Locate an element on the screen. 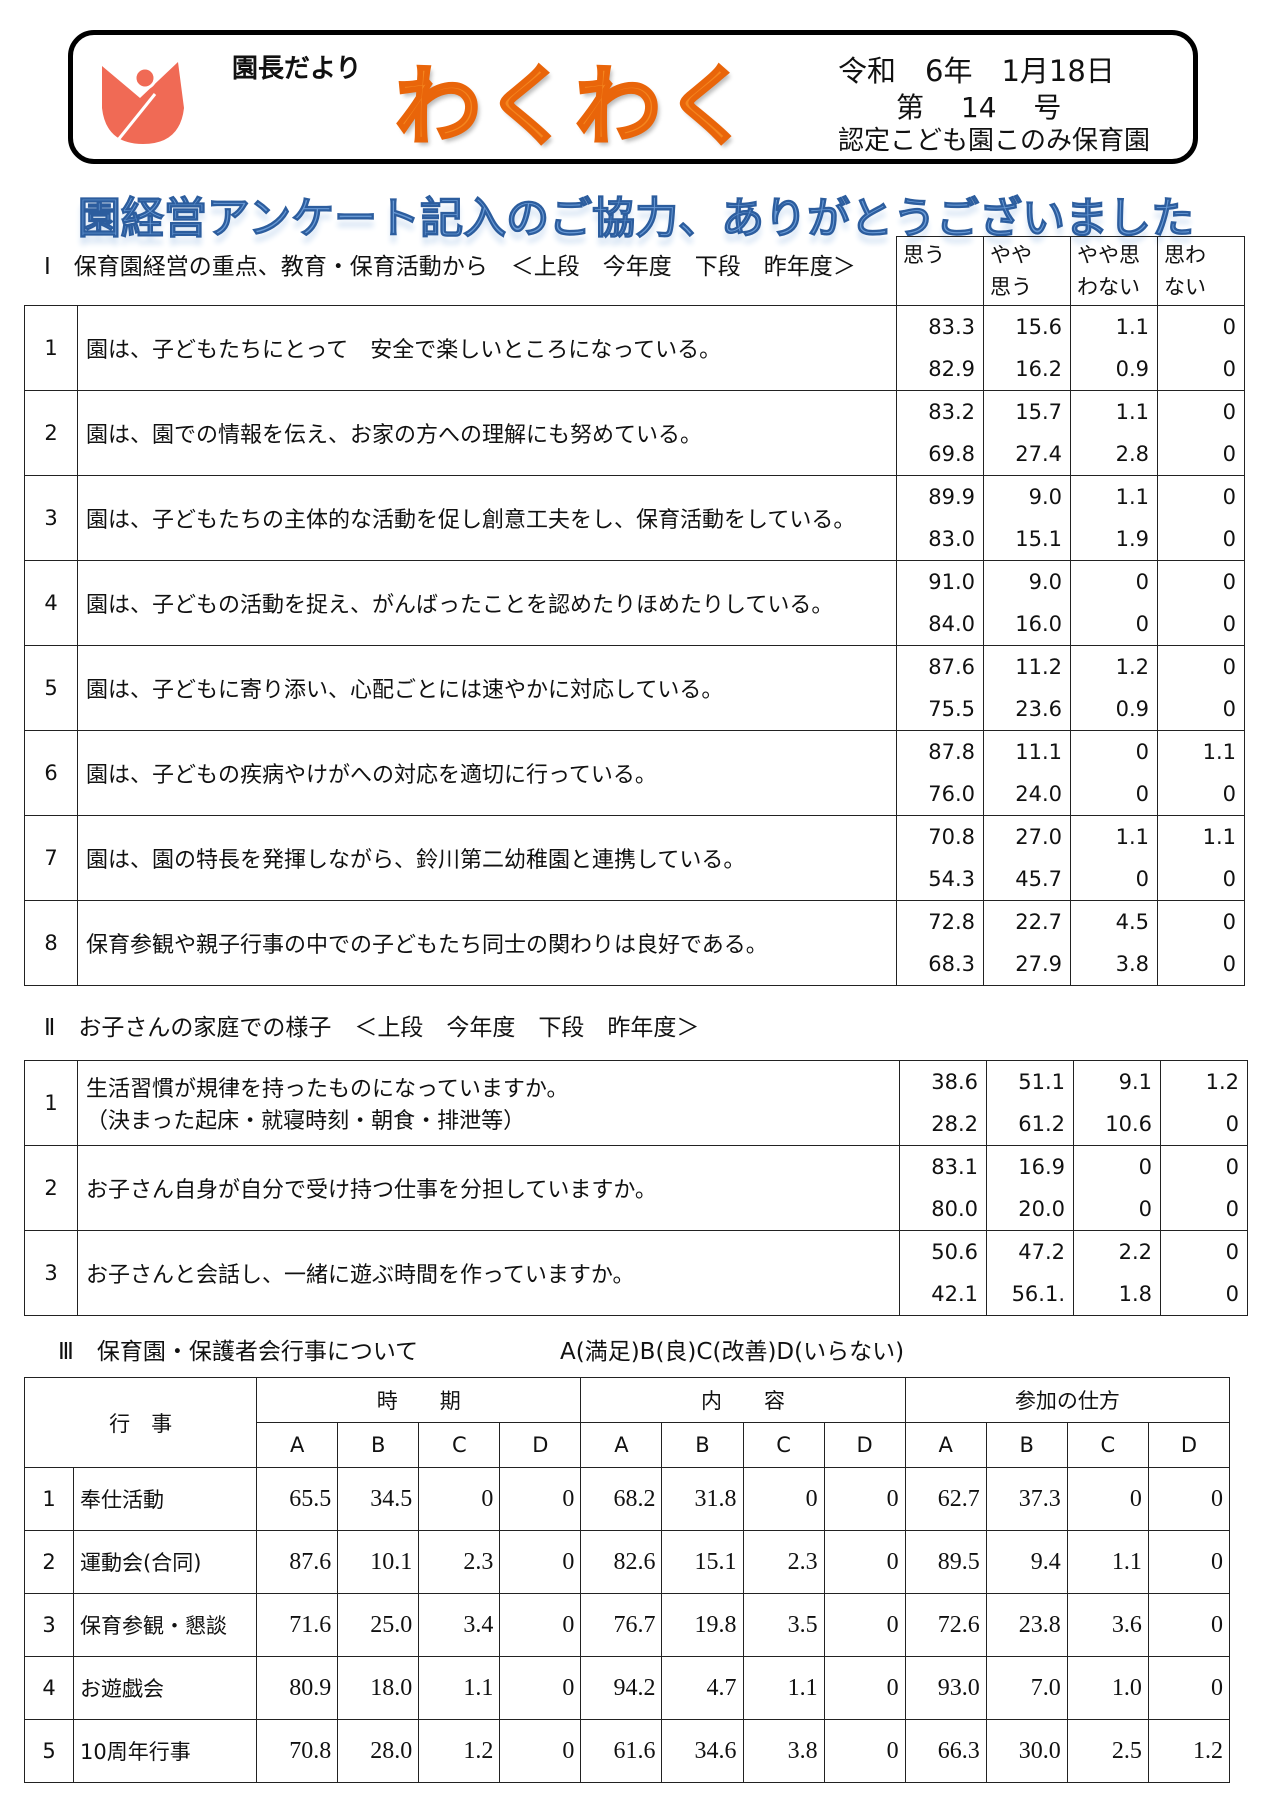 This screenshot has width=1272, height=1814. cell: 25.0 is located at coordinates (378, 1625).